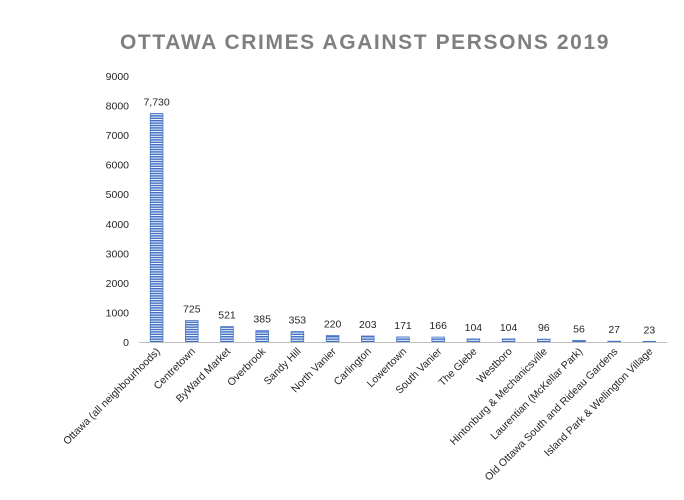 The height and width of the screenshot is (500, 684). Describe the element at coordinates (156, 103) in the screenshot. I see `data-label: 7,730` at that location.